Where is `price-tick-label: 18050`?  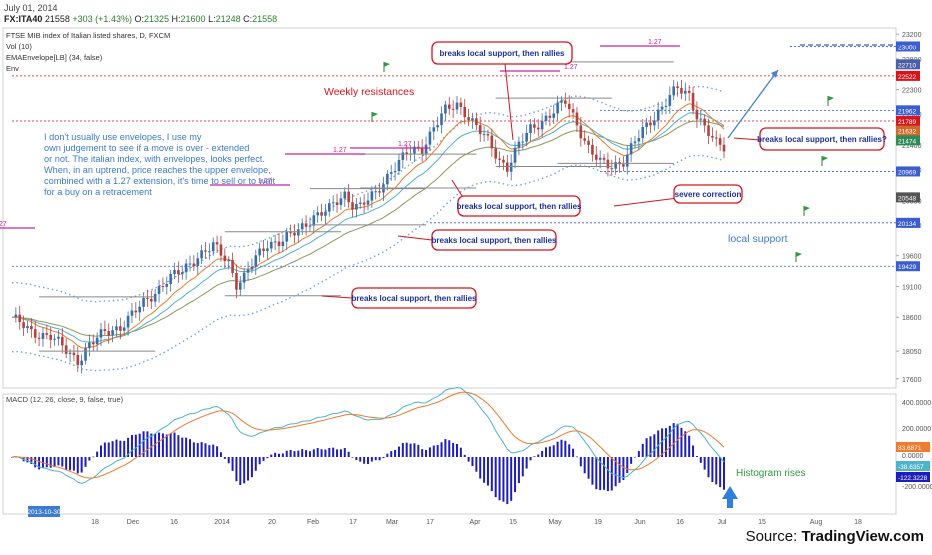
price-tick-label: 18050 is located at coordinates (912, 352).